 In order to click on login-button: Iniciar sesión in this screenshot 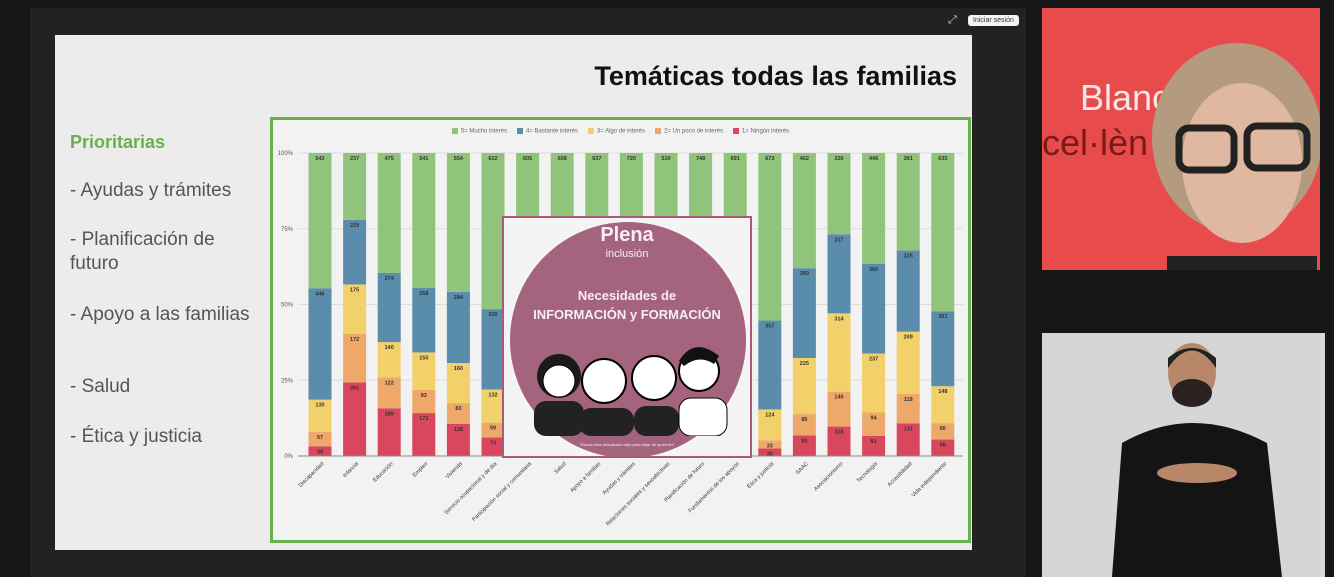, I will do `click(993, 20)`.